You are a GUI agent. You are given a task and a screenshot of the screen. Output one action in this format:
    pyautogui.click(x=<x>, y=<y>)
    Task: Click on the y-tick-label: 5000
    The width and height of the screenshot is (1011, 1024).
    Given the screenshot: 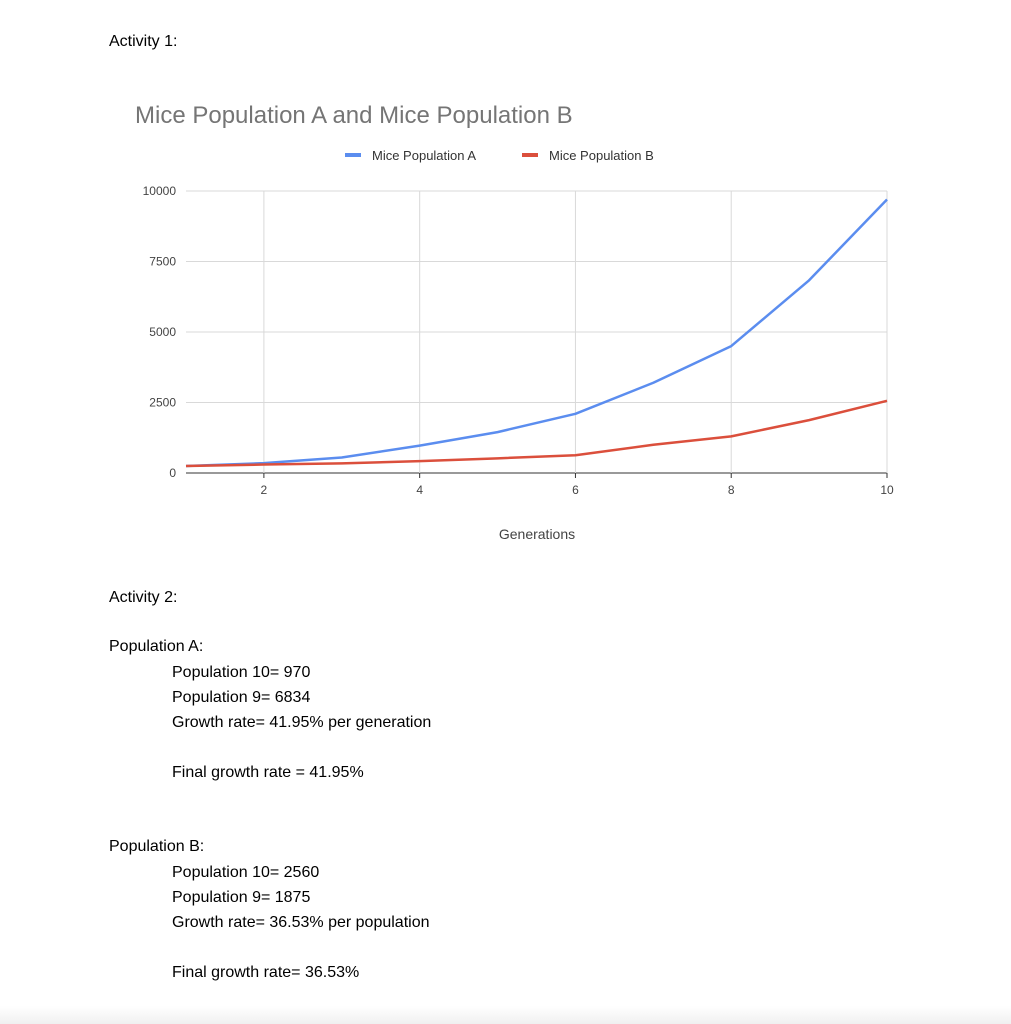 What is the action you would take?
    pyautogui.click(x=162, y=332)
    